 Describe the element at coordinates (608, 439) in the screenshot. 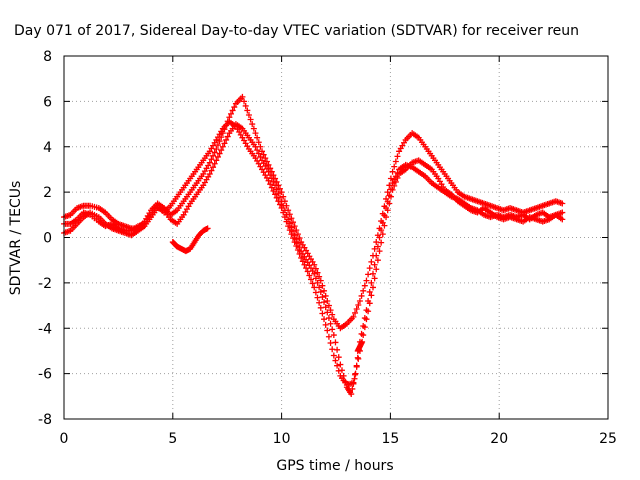

I see `x-tick-label: 25` at that location.